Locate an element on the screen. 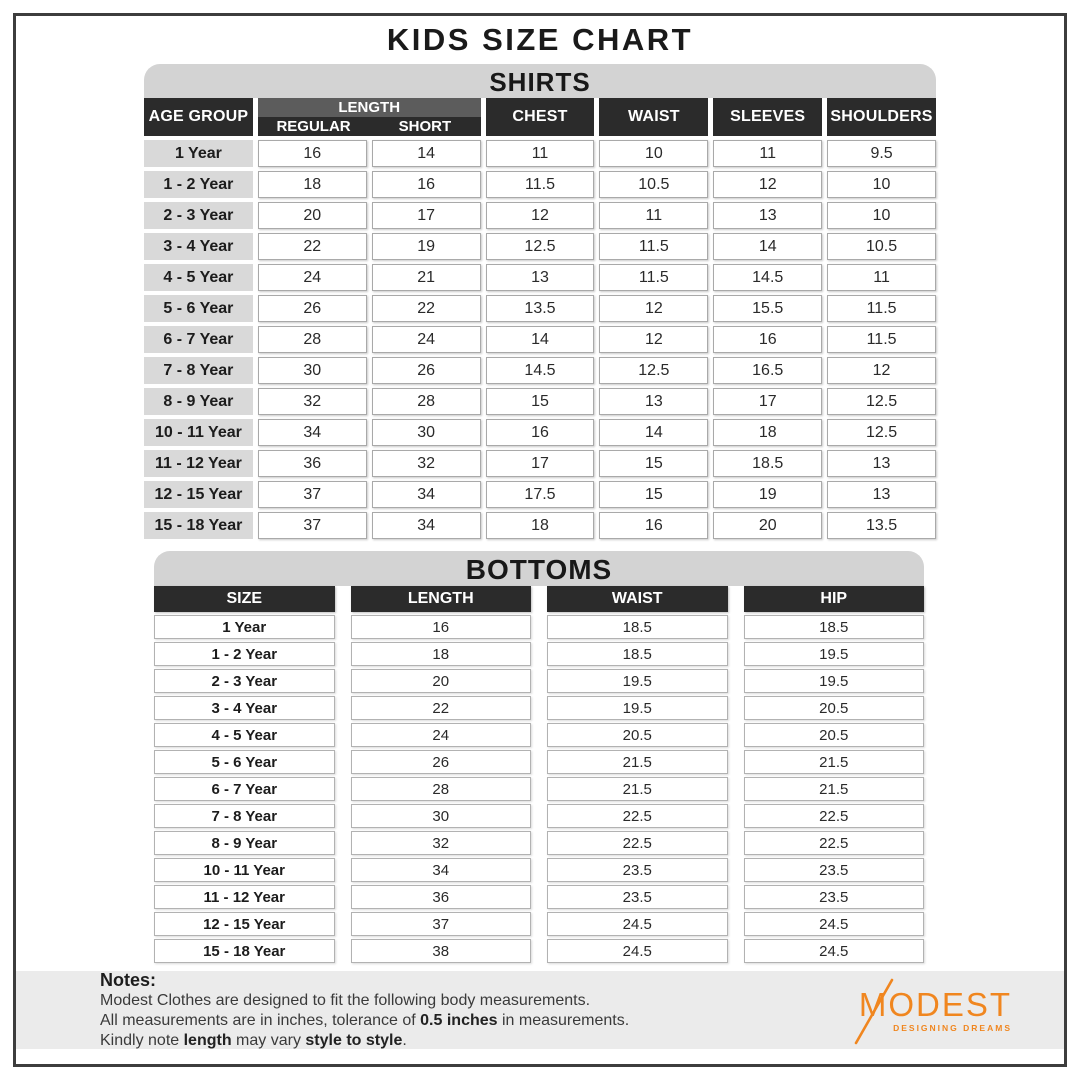 The height and width of the screenshot is (1080, 1080). age-cell: 1 - 2 Year is located at coordinates (198, 184).